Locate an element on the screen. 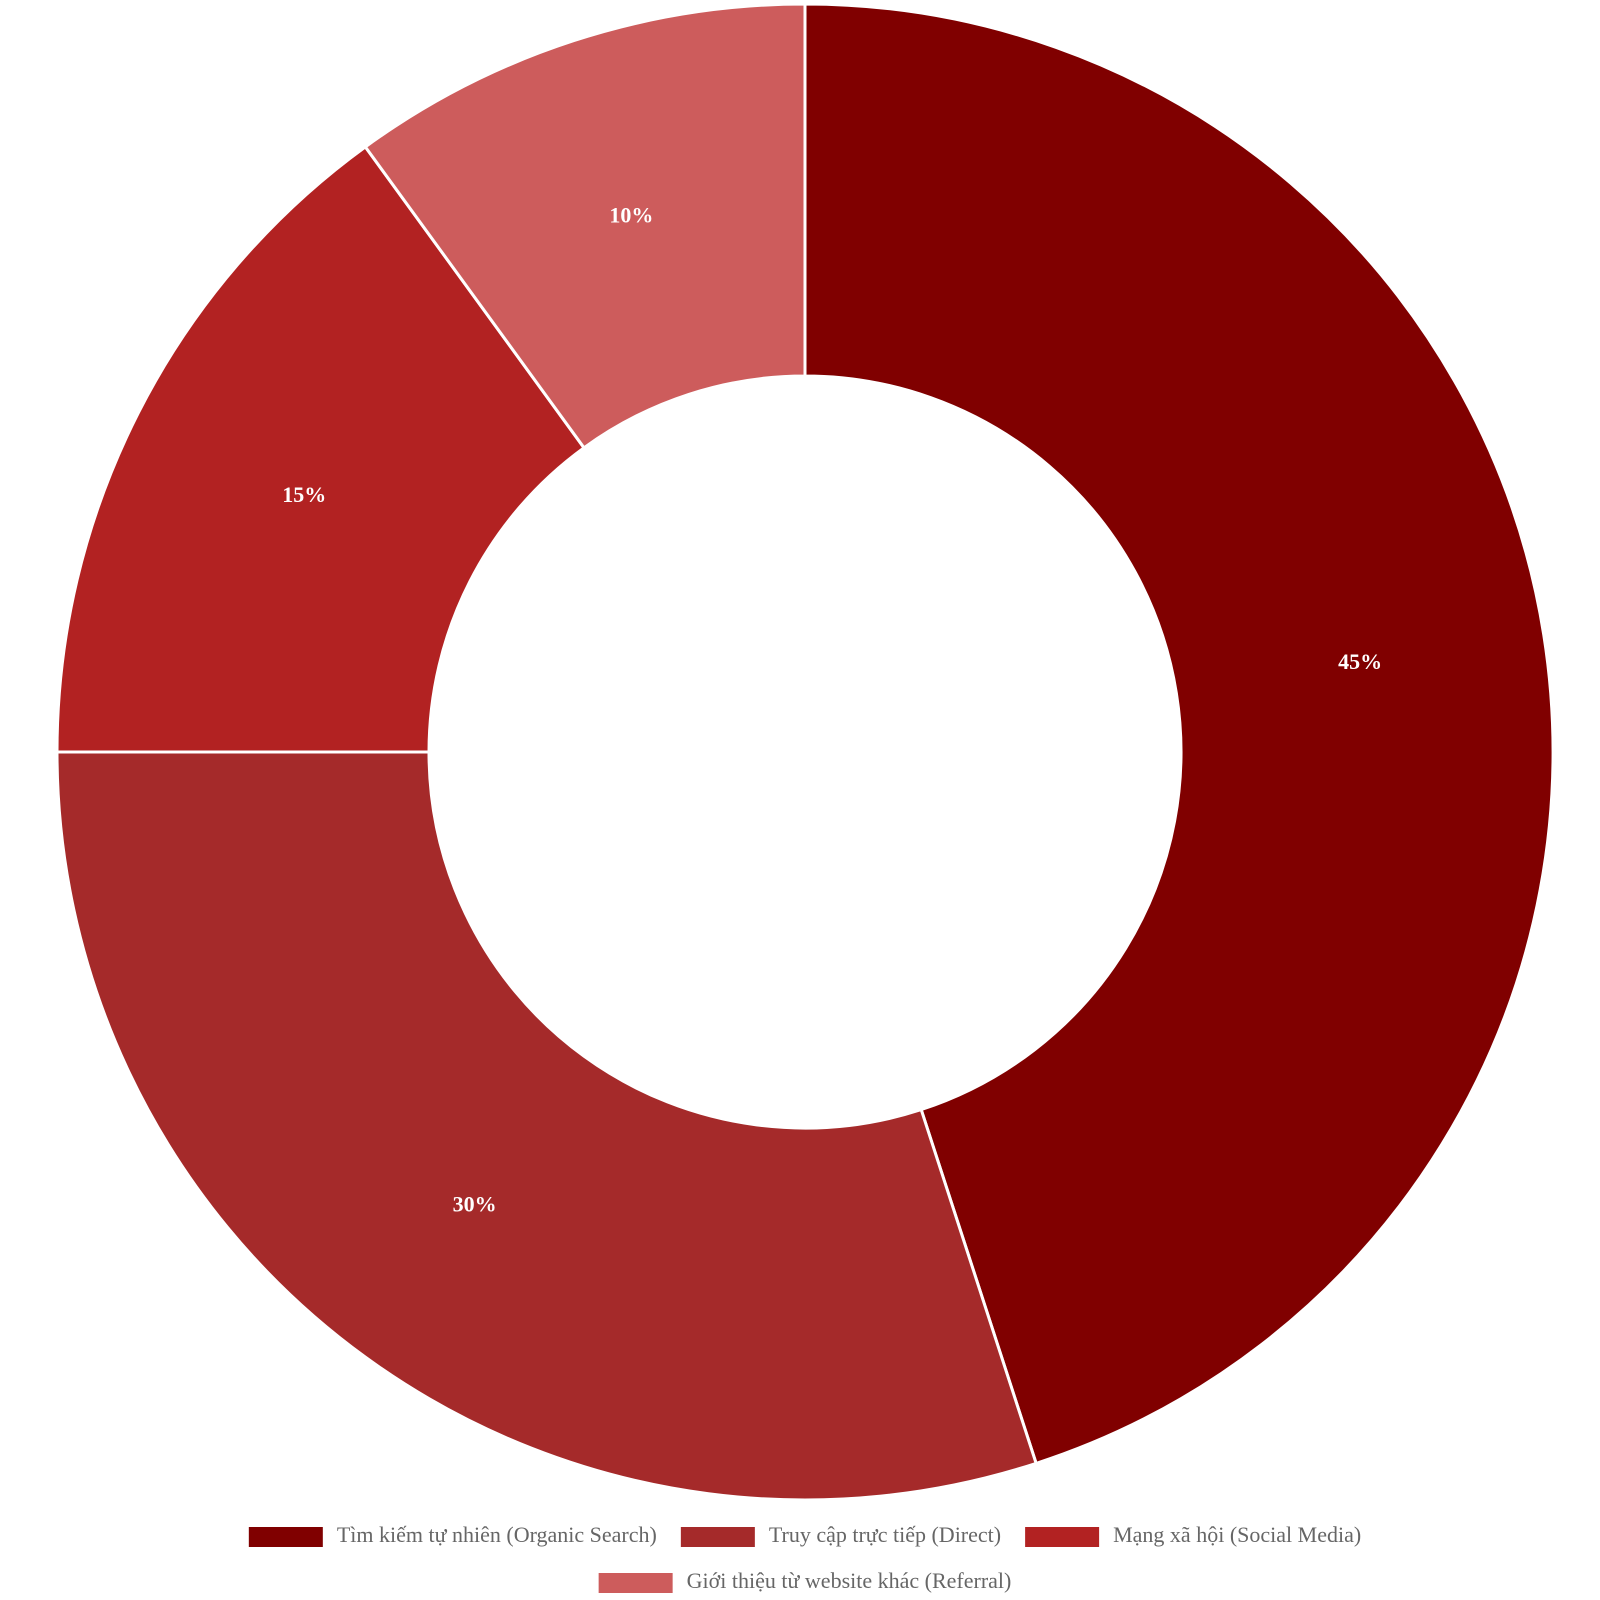 The width and height of the screenshot is (1600, 1600). data-label-truy-cap-truc-tiep-direct: 30% is located at coordinates (475, 1204).